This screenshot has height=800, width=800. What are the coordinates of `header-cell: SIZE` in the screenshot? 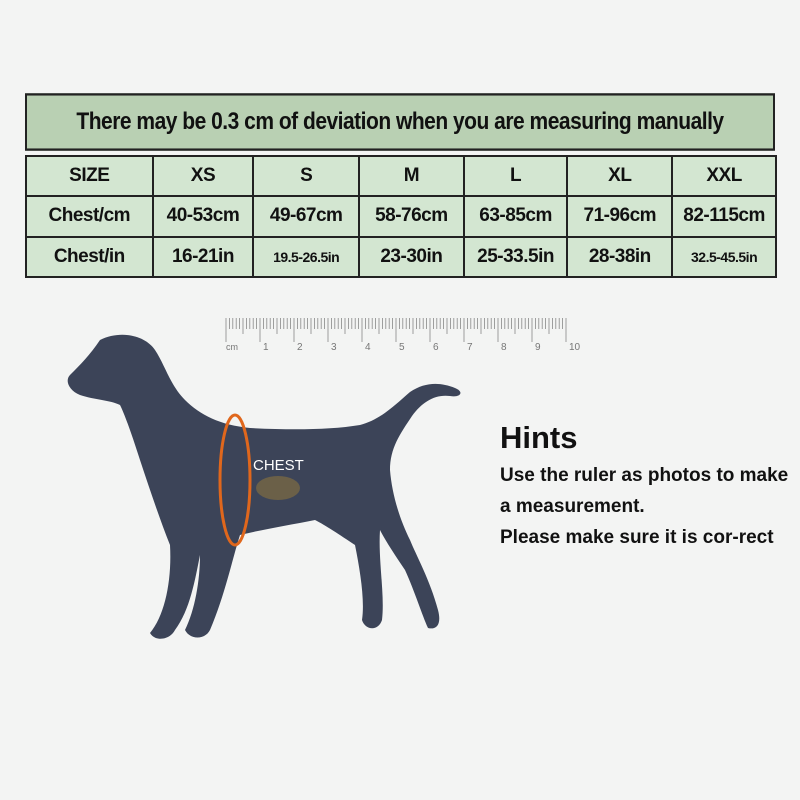 It's located at (89, 176).